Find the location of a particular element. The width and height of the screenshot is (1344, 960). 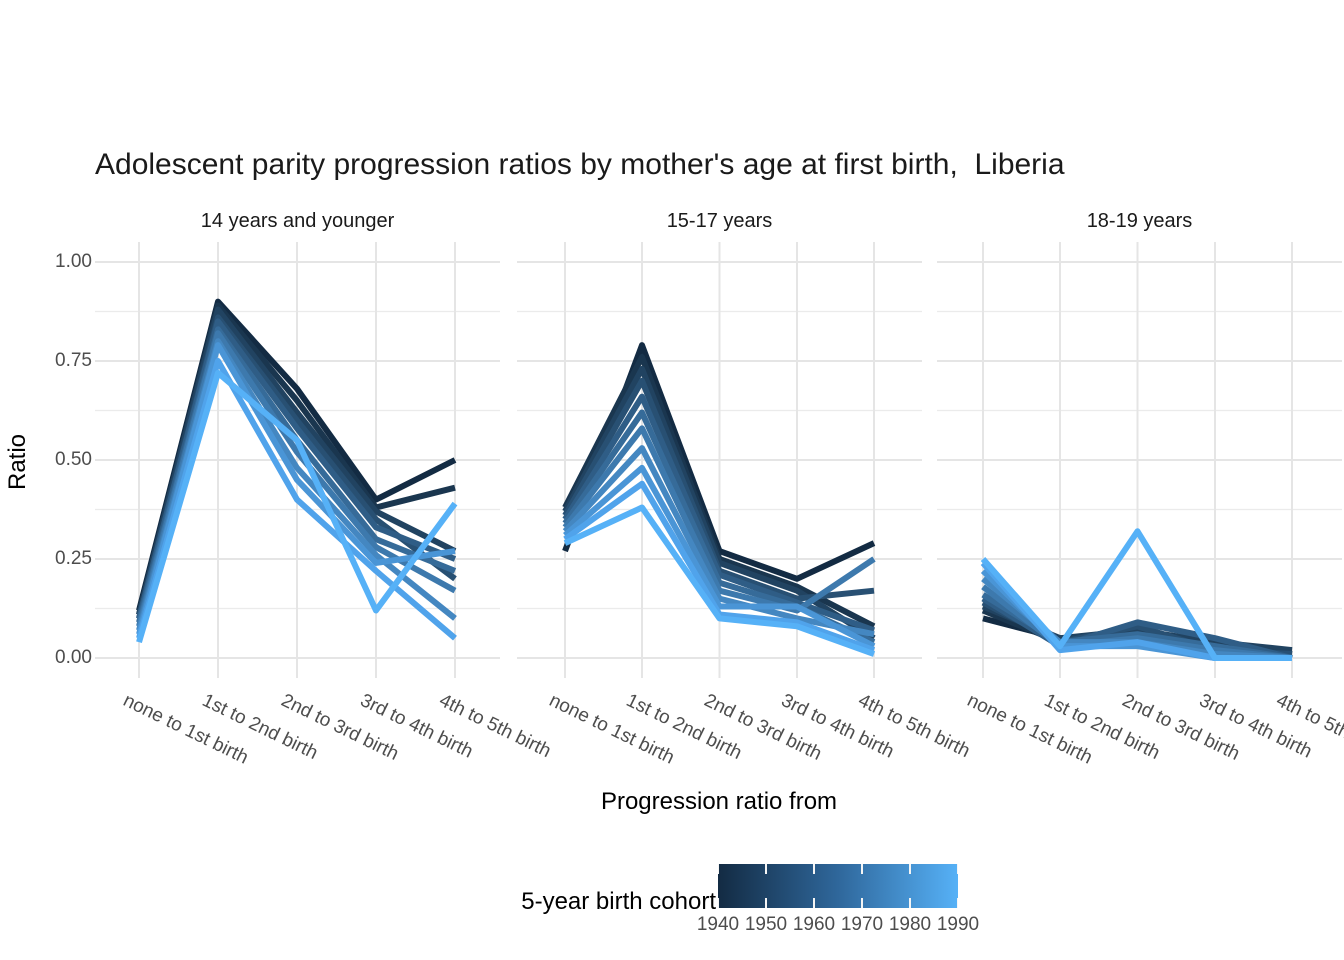

cohort-line-1975 is located at coordinates (718, 541).